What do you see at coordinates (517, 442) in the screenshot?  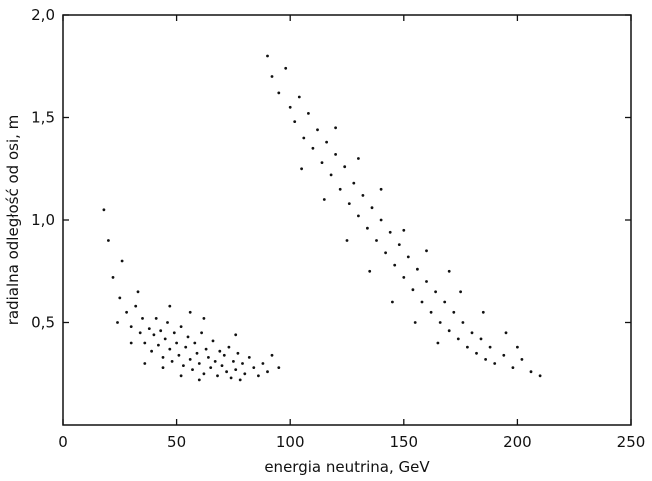 I see `x-tick-label: 200` at bounding box center [517, 442].